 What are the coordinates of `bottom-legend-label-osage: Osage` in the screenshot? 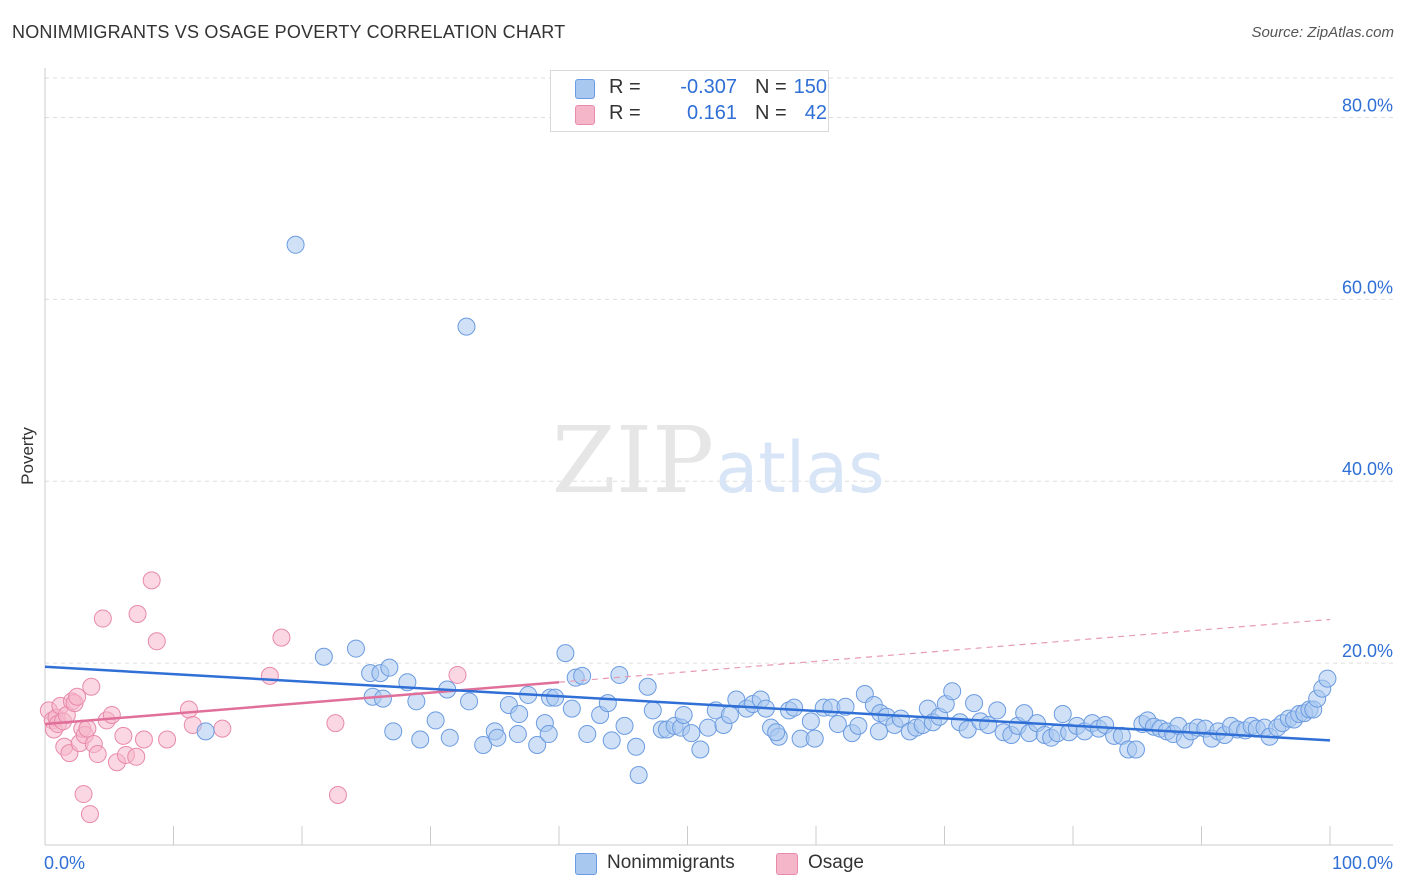 It's located at (836, 862).